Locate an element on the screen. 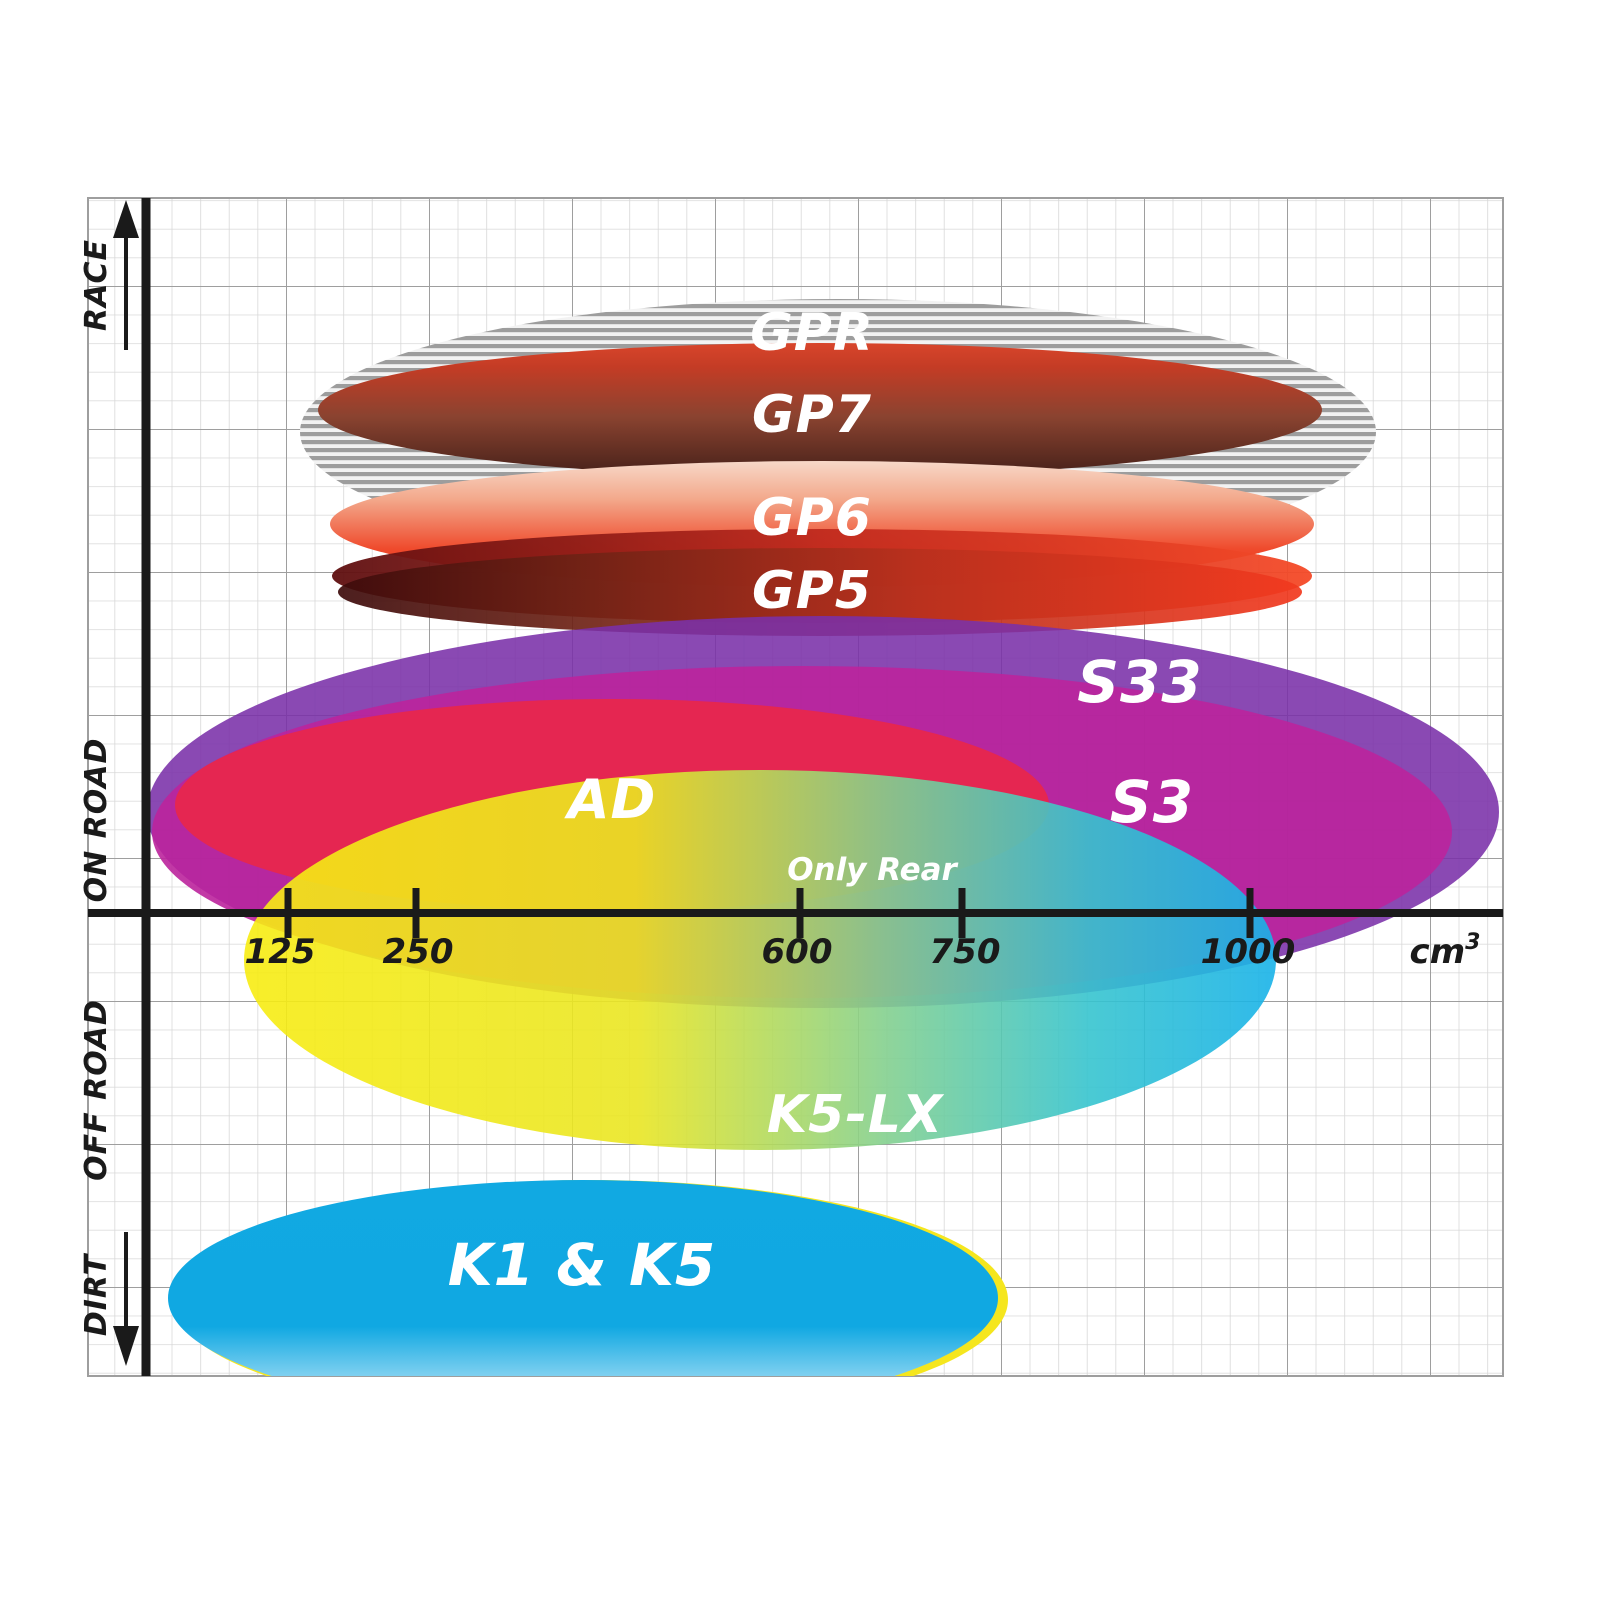  region-gp7 is located at coordinates (820, 410).